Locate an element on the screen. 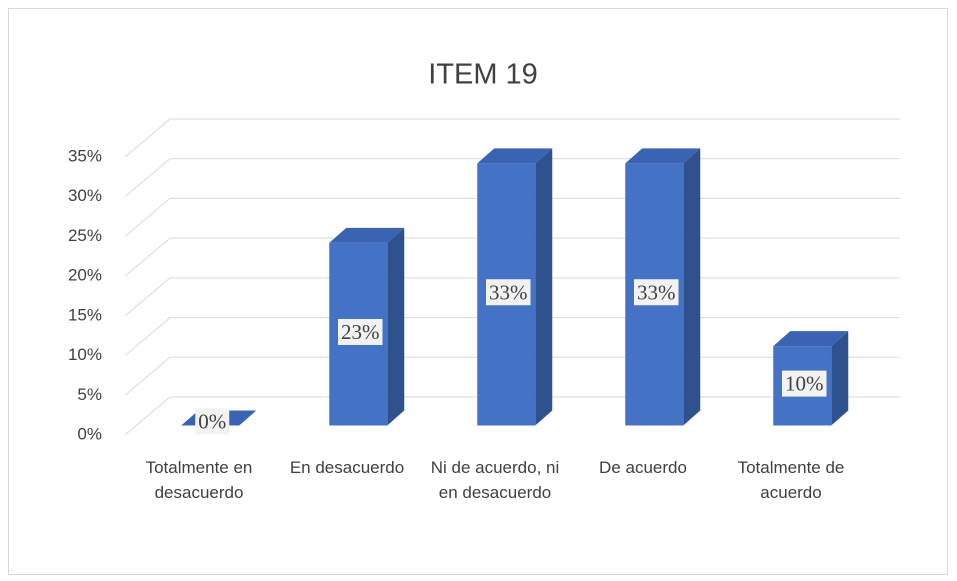  y-tick-label: 0% is located at coordinates (89, 433).